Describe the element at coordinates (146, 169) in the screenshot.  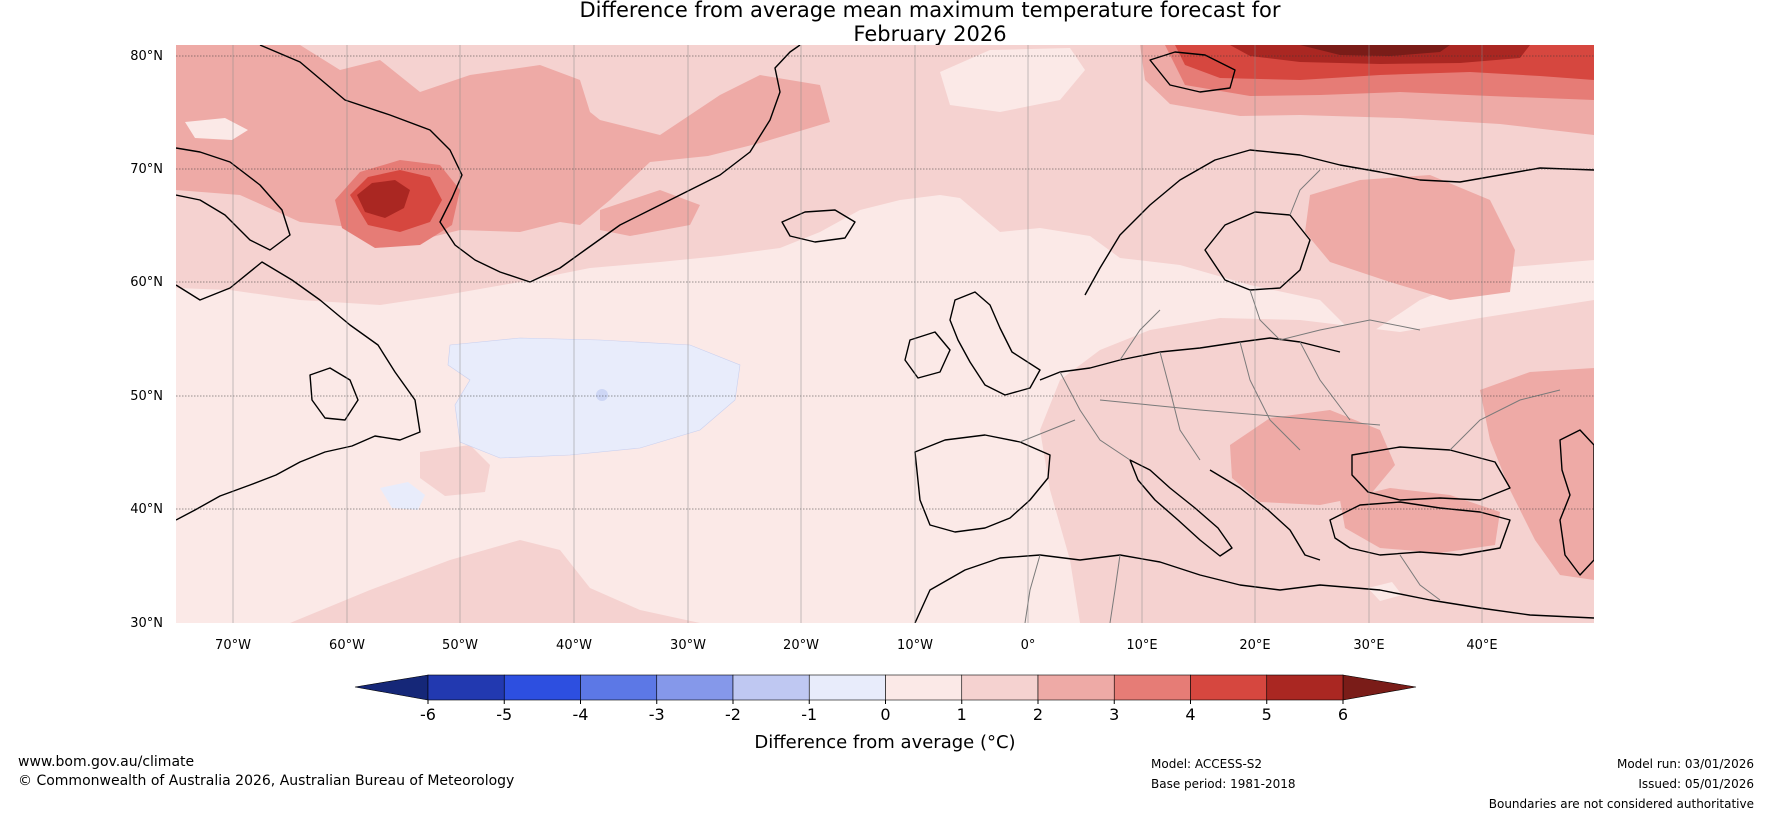
I see `lat-label: 70°N` at that location.